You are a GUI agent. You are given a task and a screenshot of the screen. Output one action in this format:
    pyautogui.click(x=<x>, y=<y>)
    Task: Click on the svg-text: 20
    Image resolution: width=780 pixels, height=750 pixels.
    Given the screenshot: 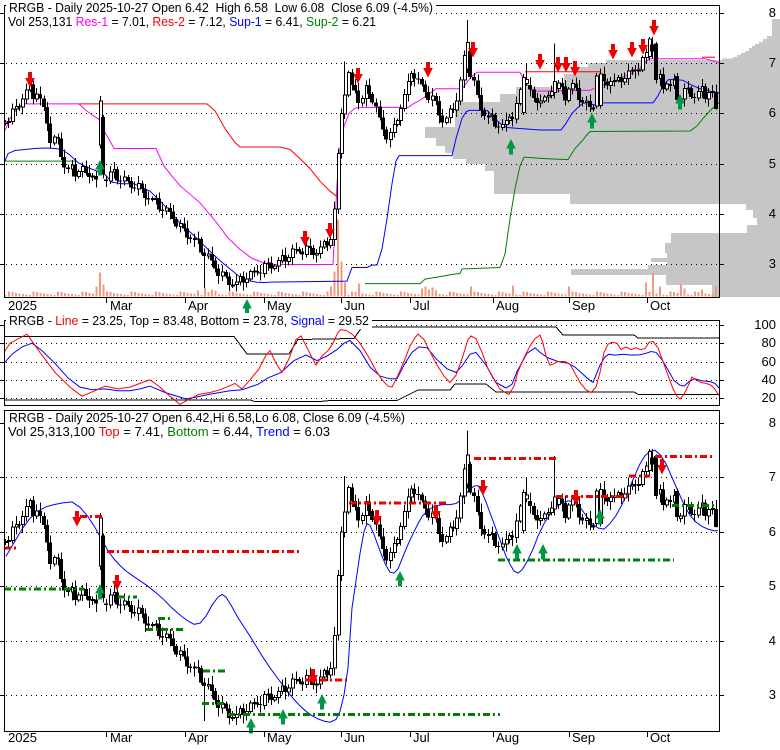 What is the action you would take?
    pyautogui.click(x=769, y=397)
    